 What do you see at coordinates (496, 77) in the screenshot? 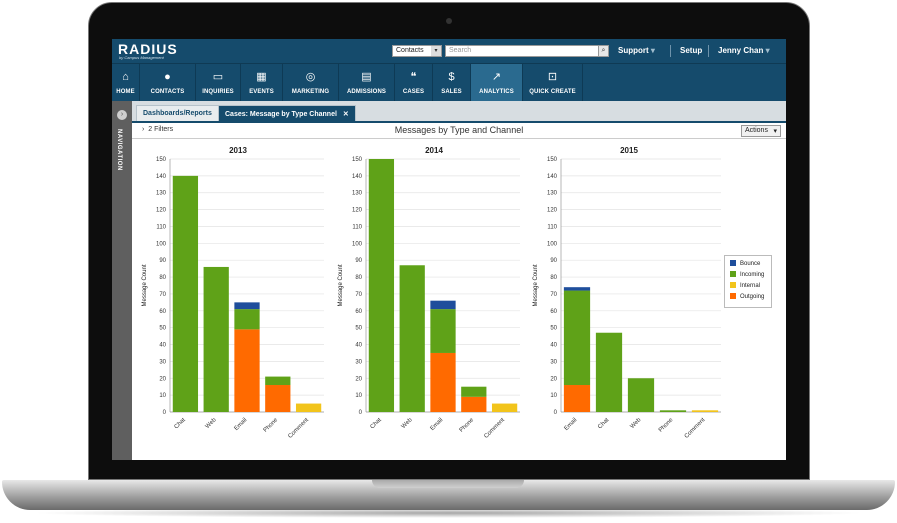
I see `analytics-icon: ↗` at bounding box center [496, 77].